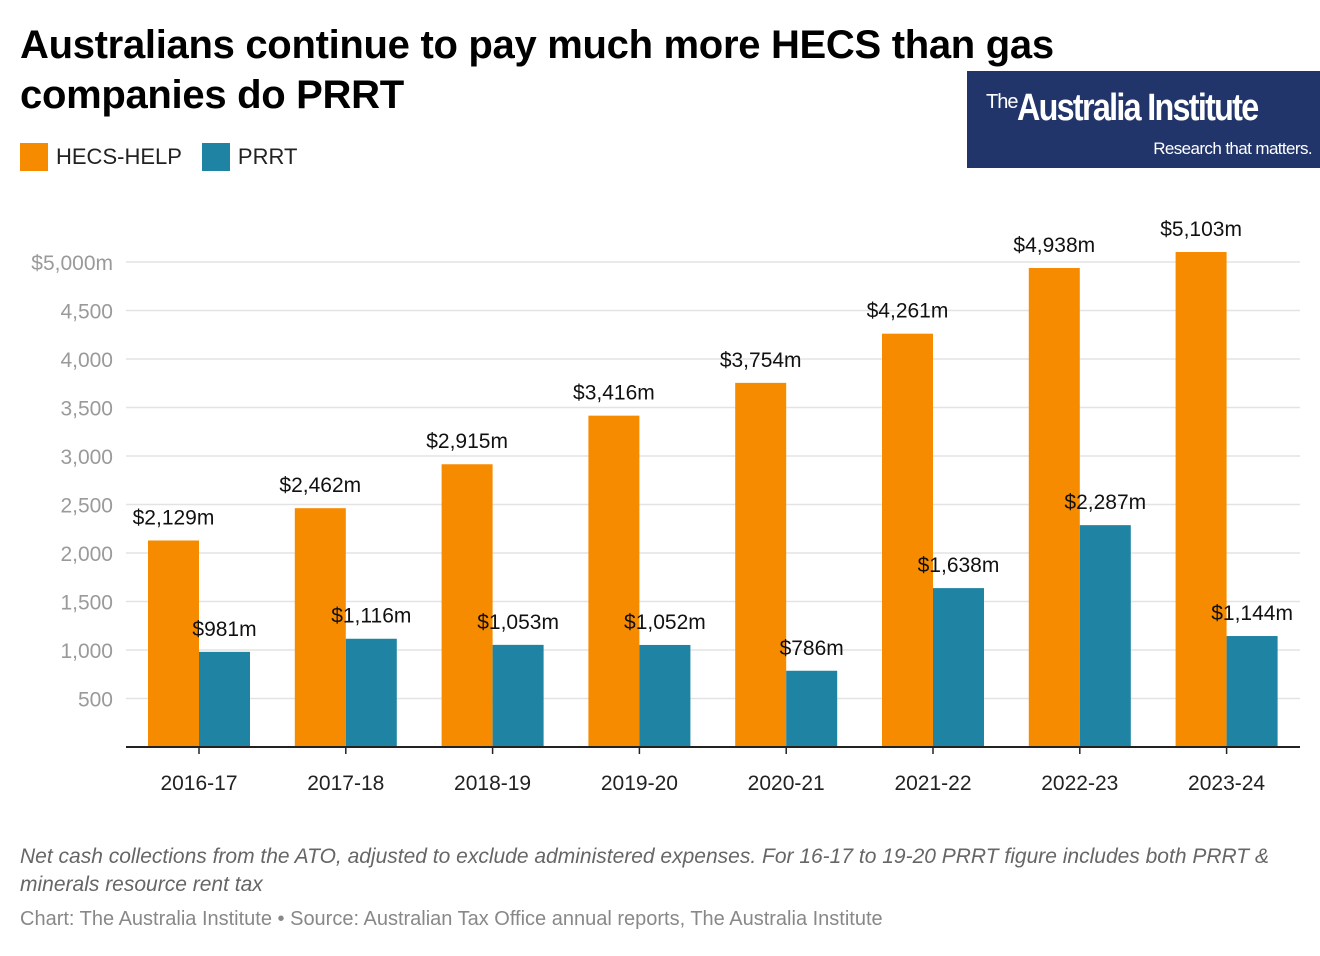 This screenshot has width=1320, height=956. What do you see at coordinates (86, 457) in the screenshot?
I see `y-tick-label: 3,000` at bounding box center [86, 457].